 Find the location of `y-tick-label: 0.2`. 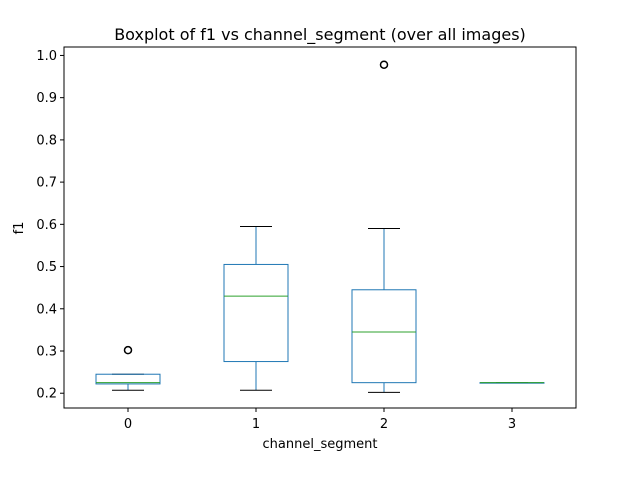

y-tick-label: 0.2 is located at coordinates (46, 394).